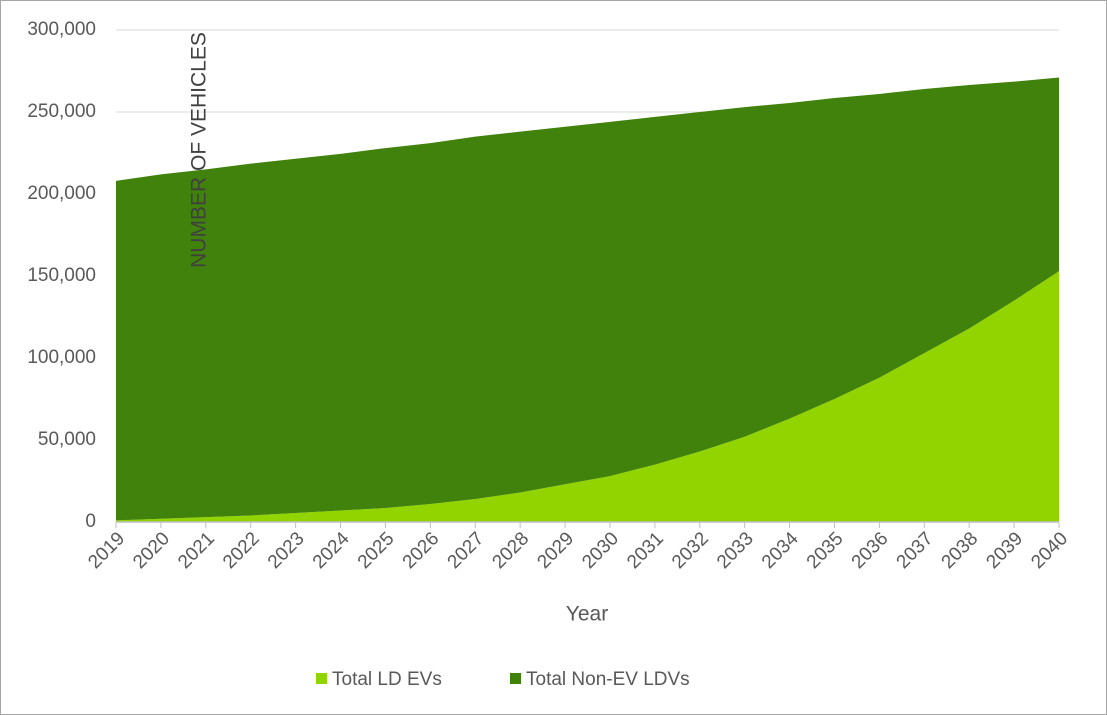 Image resolution: width=1107 pixels, height=715 pixels. What do you see at coordinates (503, 679) in the screenshot?
I see `legend: Total LD EVs Total Non-EV LDVs` at bounding box center [503, 679].